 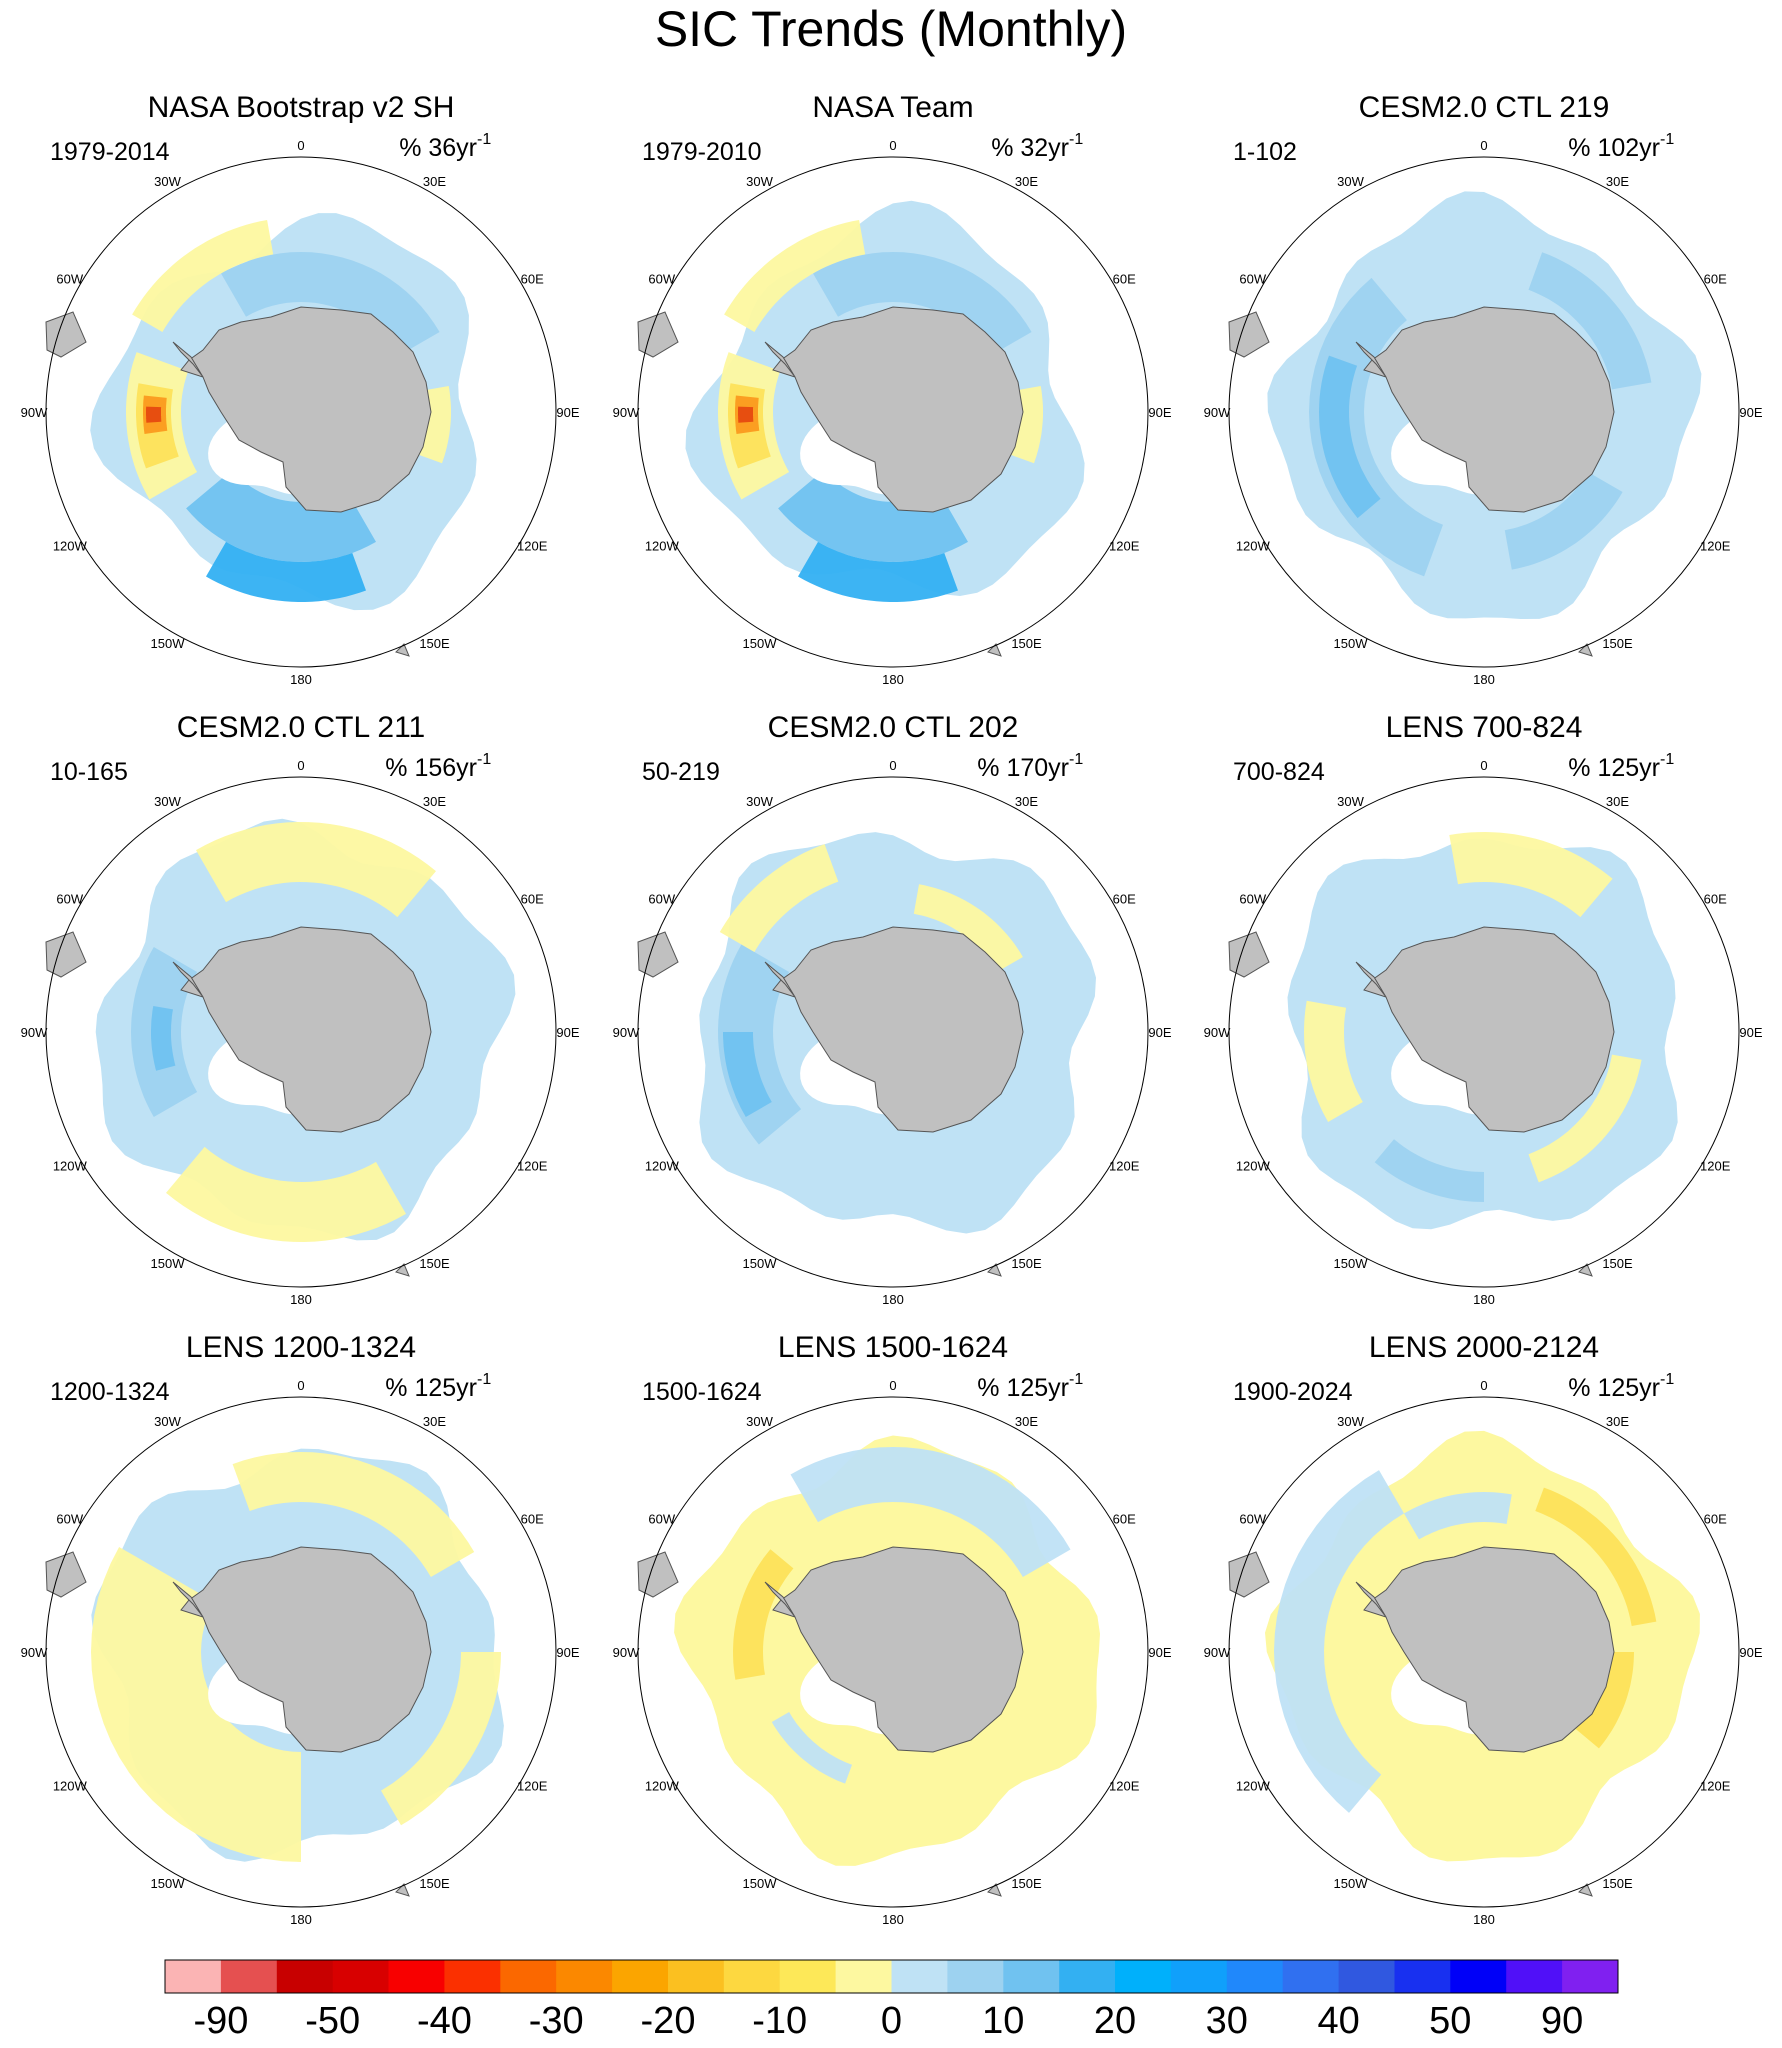 What do you see at coordinates (1484, 1347) in the screenshot?
I see `panel-title: LENS 2000-2124` at bounding box center [1484, 1347].